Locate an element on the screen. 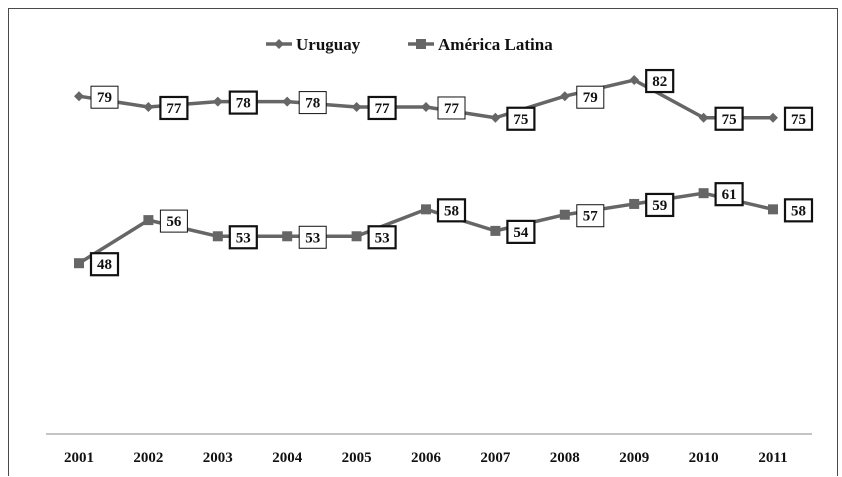 The image size is (842, 477). data-label: 59 is located at coordinates (659, 206).